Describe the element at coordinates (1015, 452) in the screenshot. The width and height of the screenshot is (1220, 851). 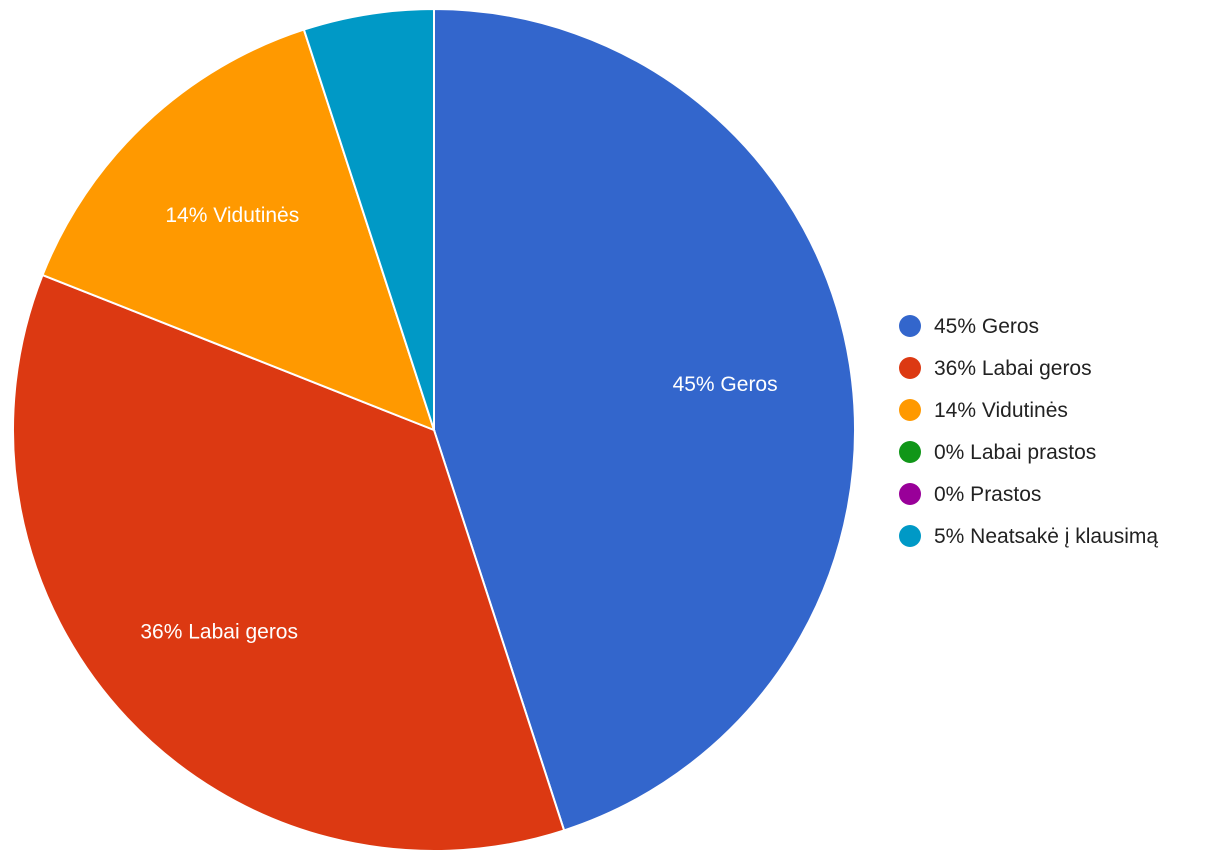
I see `legend-item-label: 0% Labai prastos` at that location.